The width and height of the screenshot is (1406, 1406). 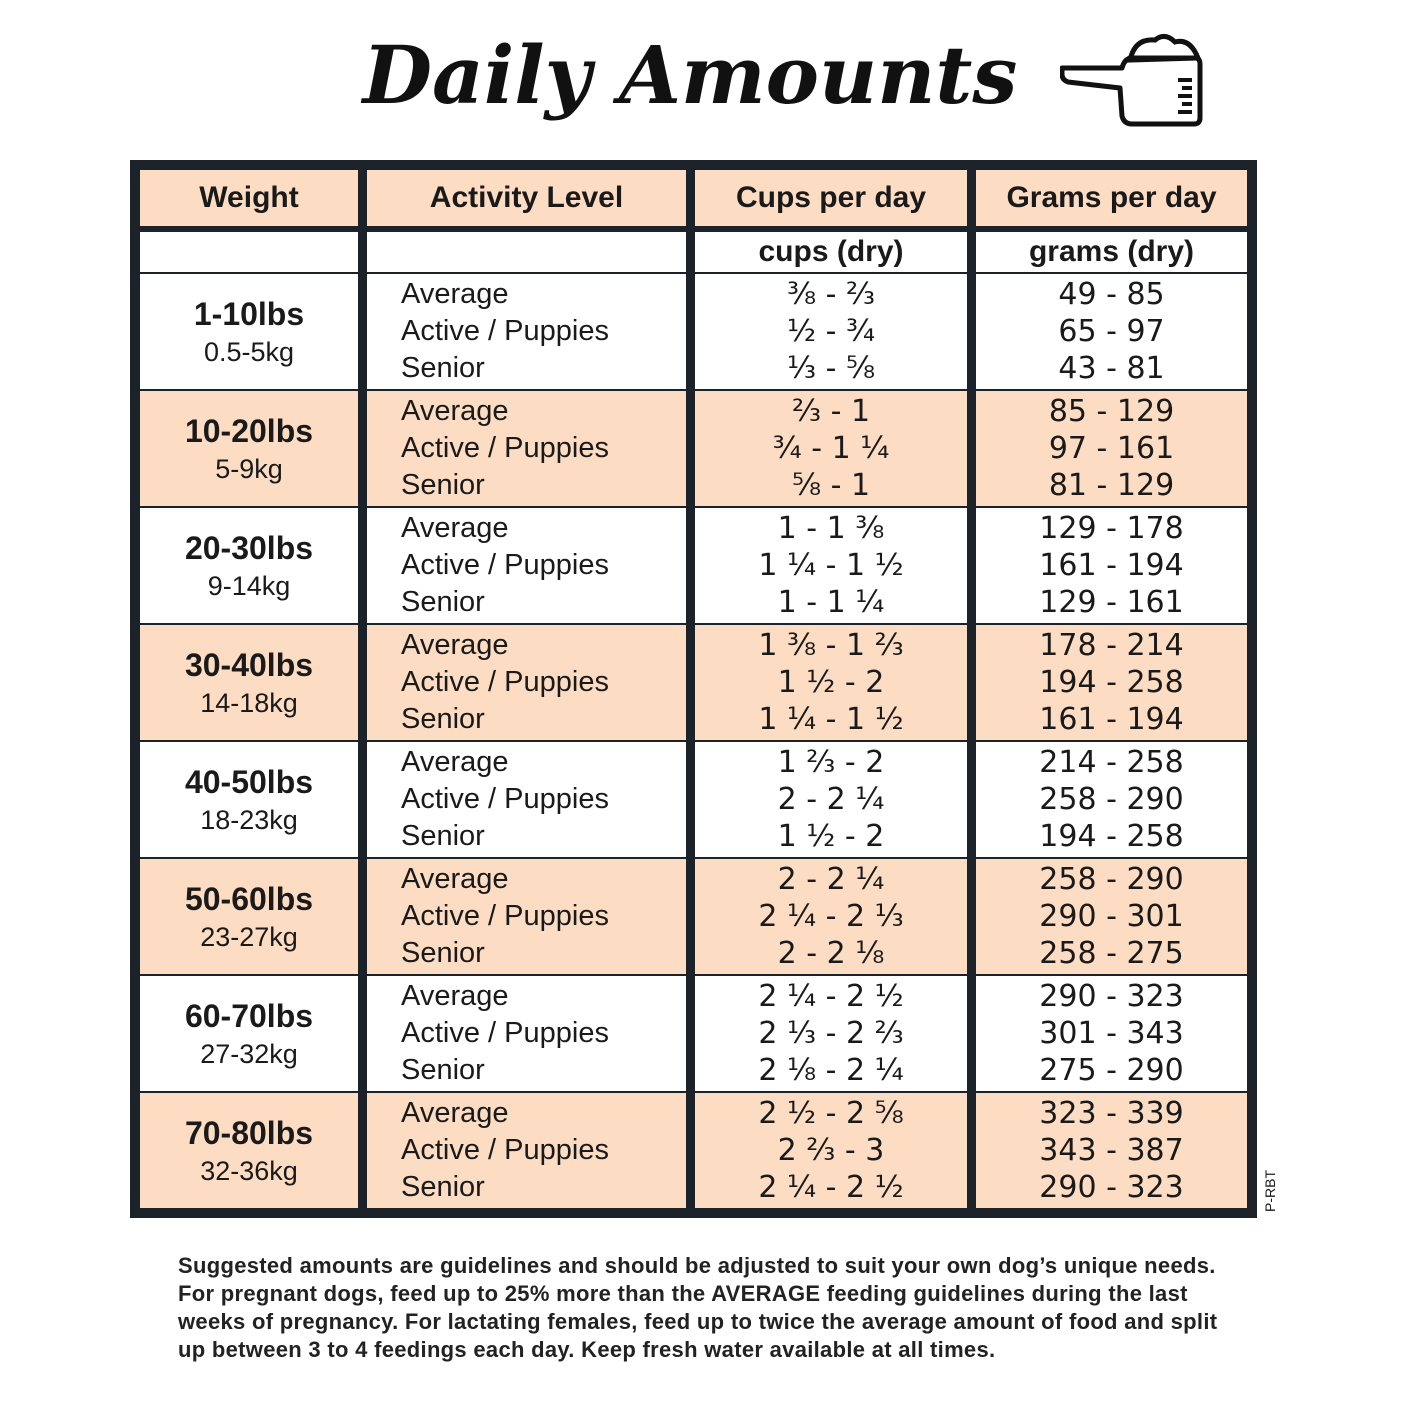 I want to click on grams-value: 161 - 194, so click(x=1111, y=565).